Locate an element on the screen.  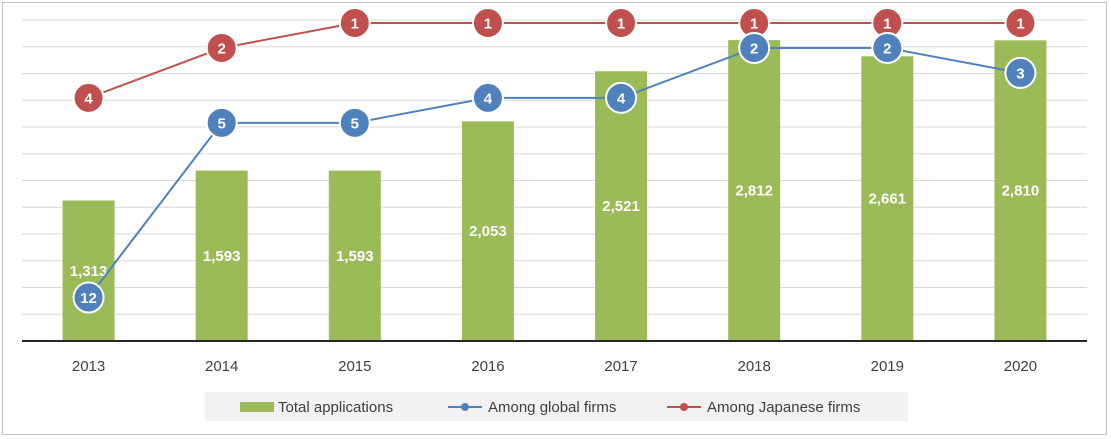
marker-label-japanese-2014: 2 is located at coordinates (222, 48).